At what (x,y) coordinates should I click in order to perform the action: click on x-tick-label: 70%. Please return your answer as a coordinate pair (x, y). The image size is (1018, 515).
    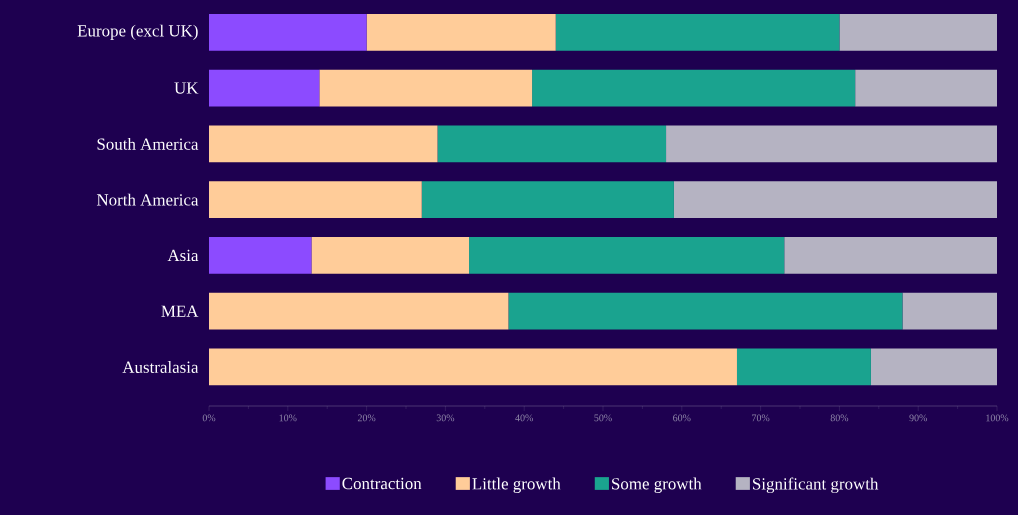
    Looking at the image, I should click on (761, 418).